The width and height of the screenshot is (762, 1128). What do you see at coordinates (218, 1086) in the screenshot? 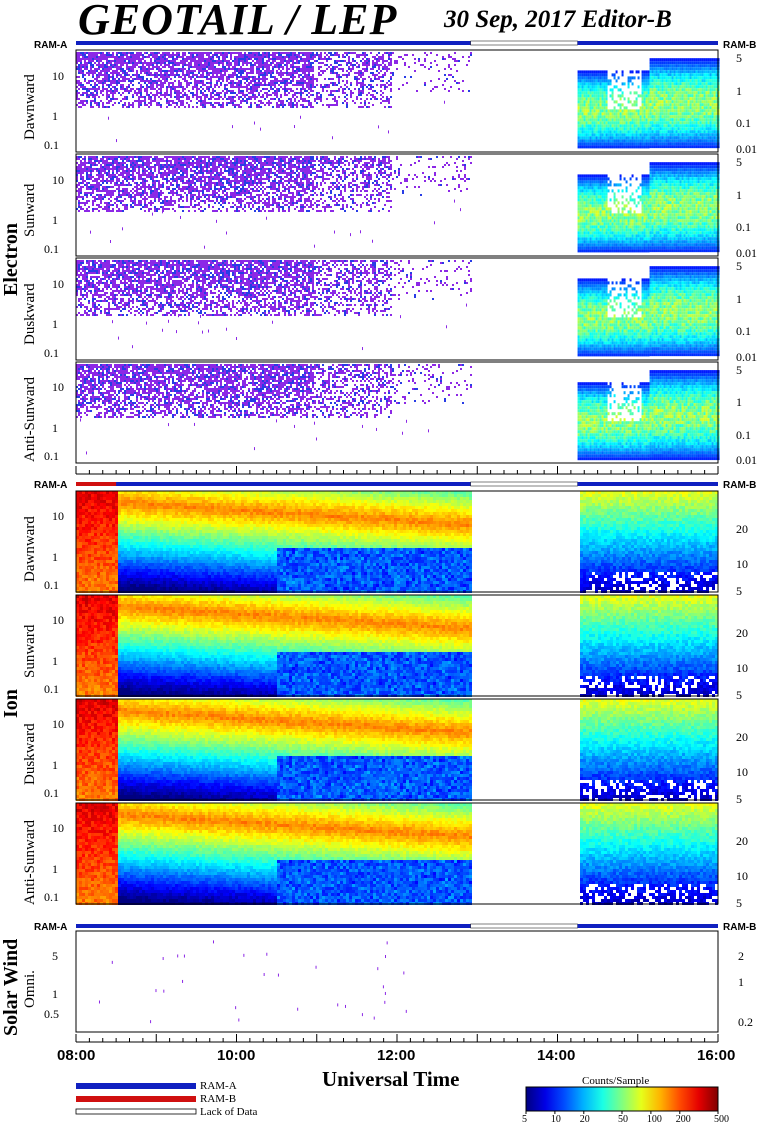
I see `legend-ram-a: RAM-A` at bounding box center [218, 1086].